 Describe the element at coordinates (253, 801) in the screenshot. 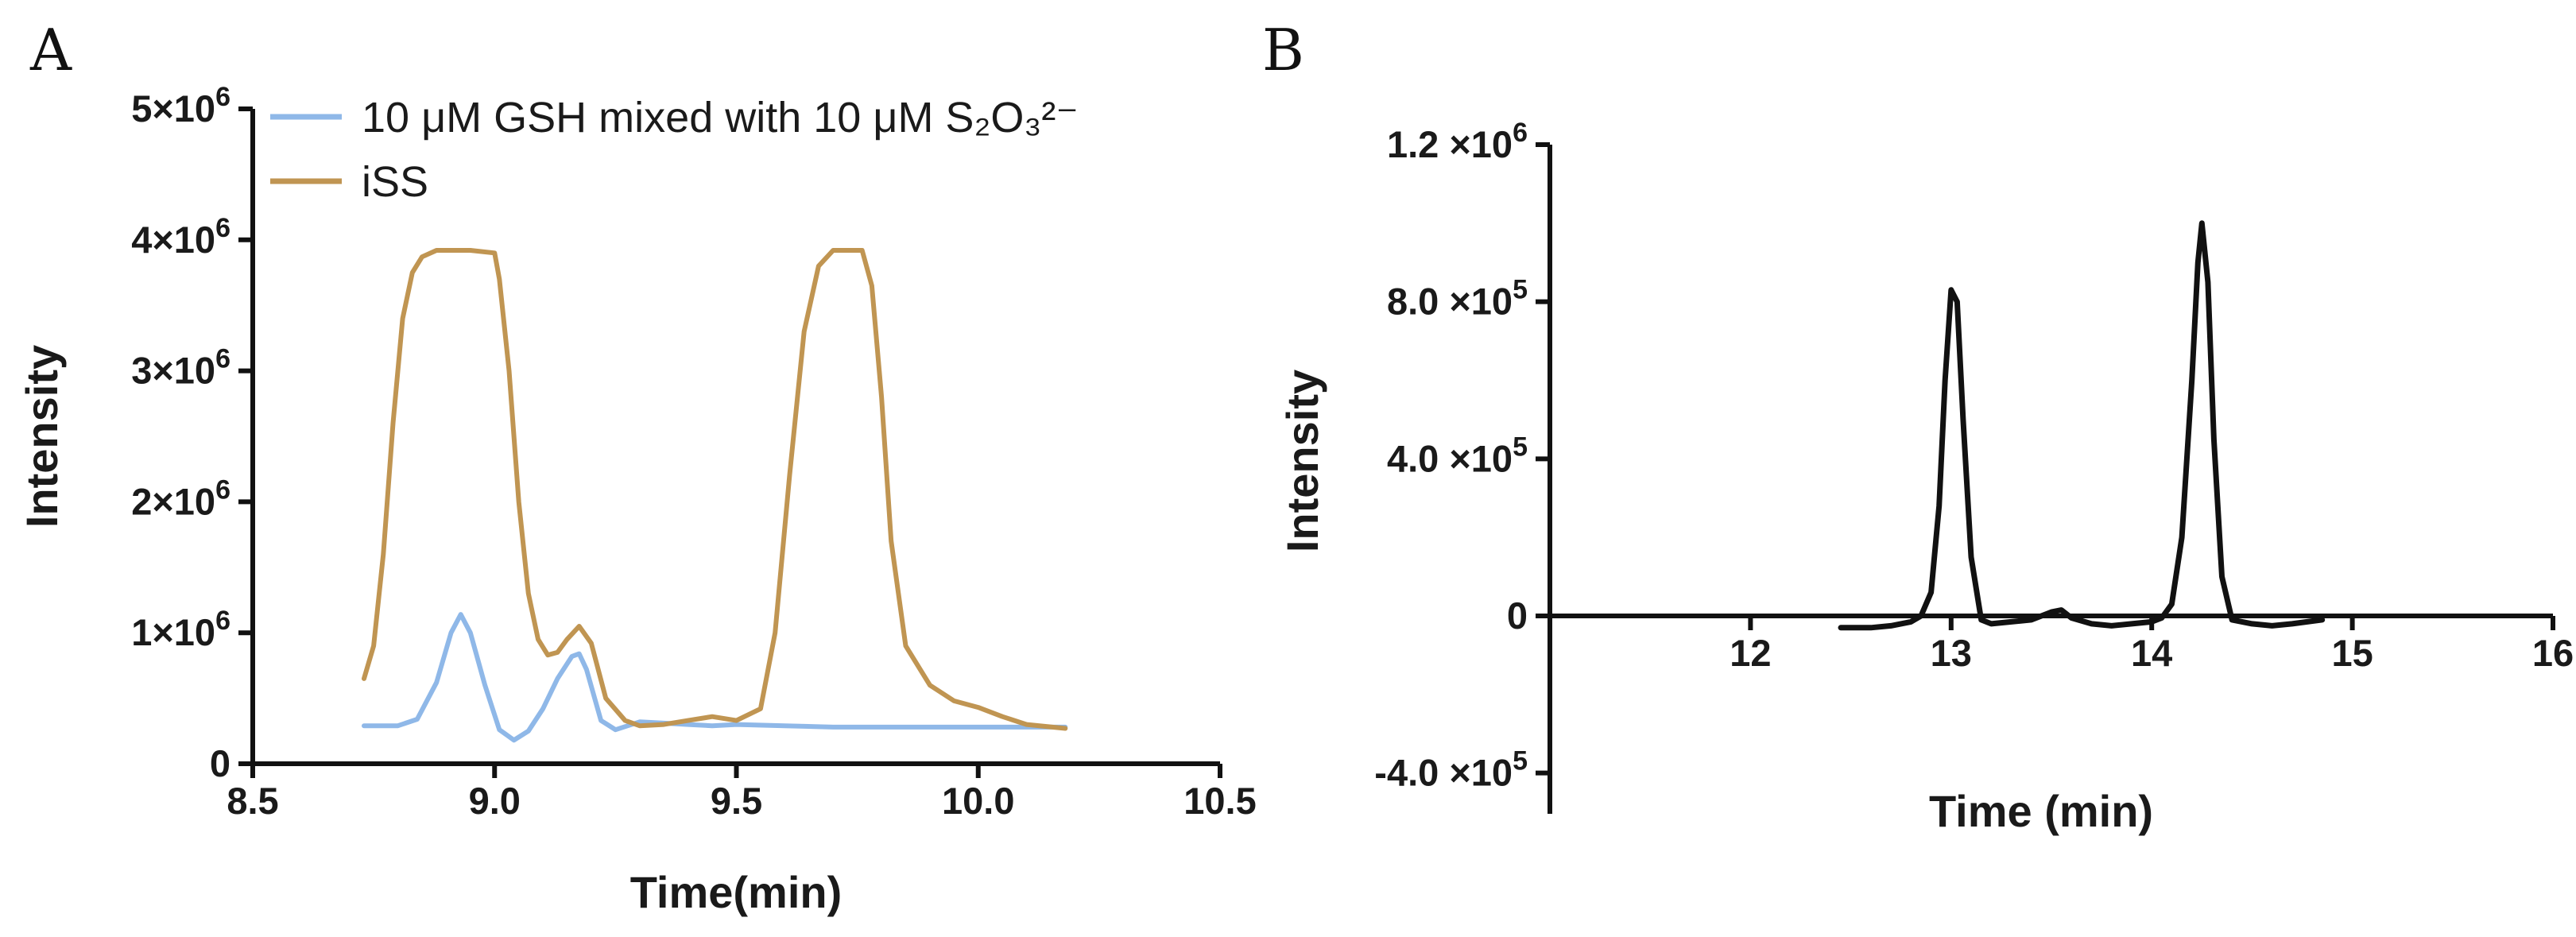

I see `x-tick-label: 8.5` at that location.